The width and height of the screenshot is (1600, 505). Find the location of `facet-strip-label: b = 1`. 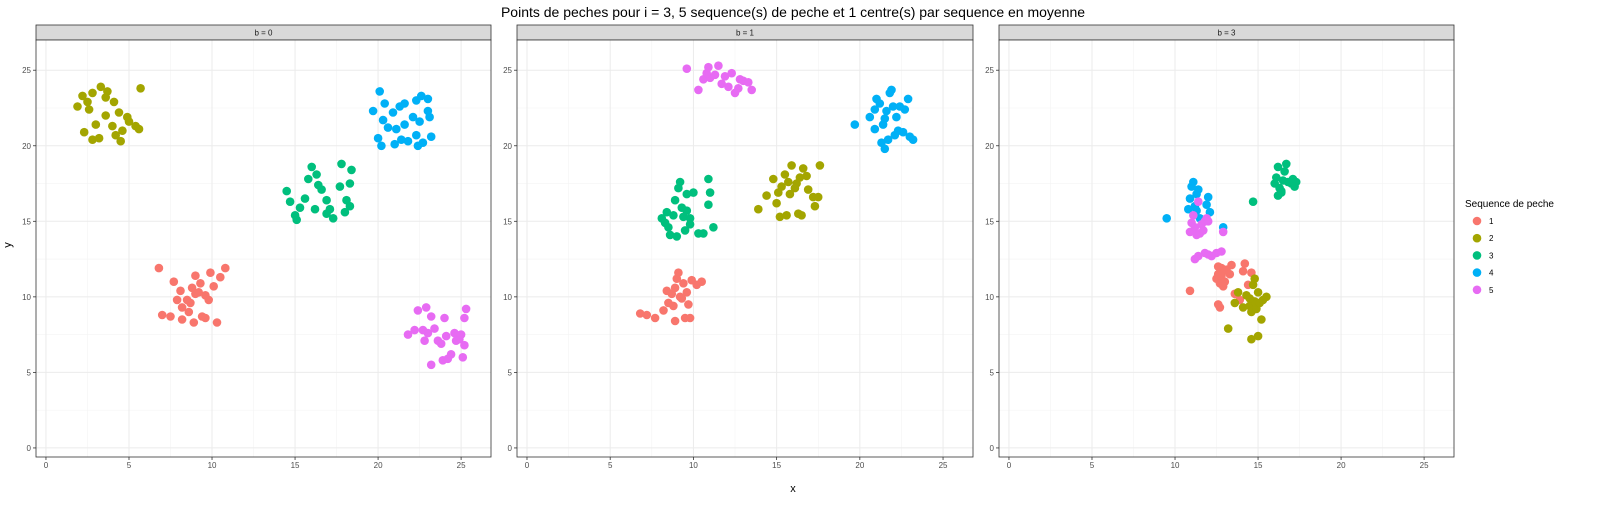

facet-strip-label: b = 1 is located at coordinates (745, 33).